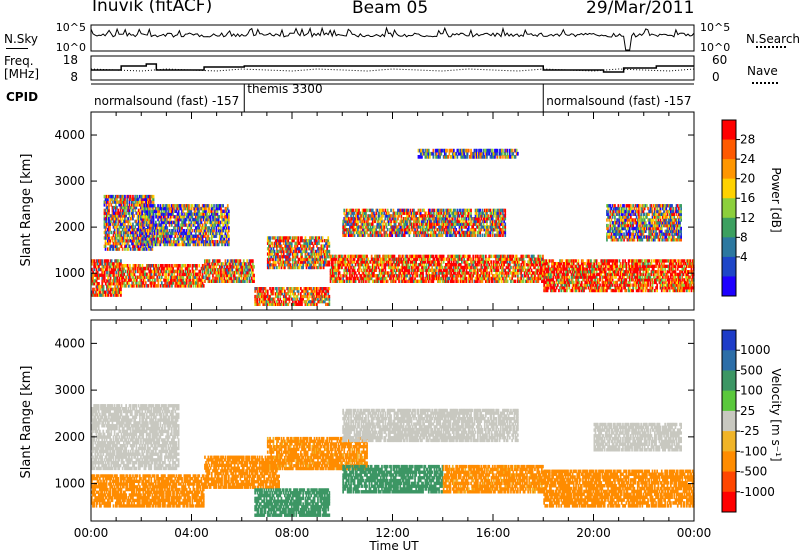 The image size is (800, 554). I want to click on nsearch-label: N.Search, so click(773, 39).